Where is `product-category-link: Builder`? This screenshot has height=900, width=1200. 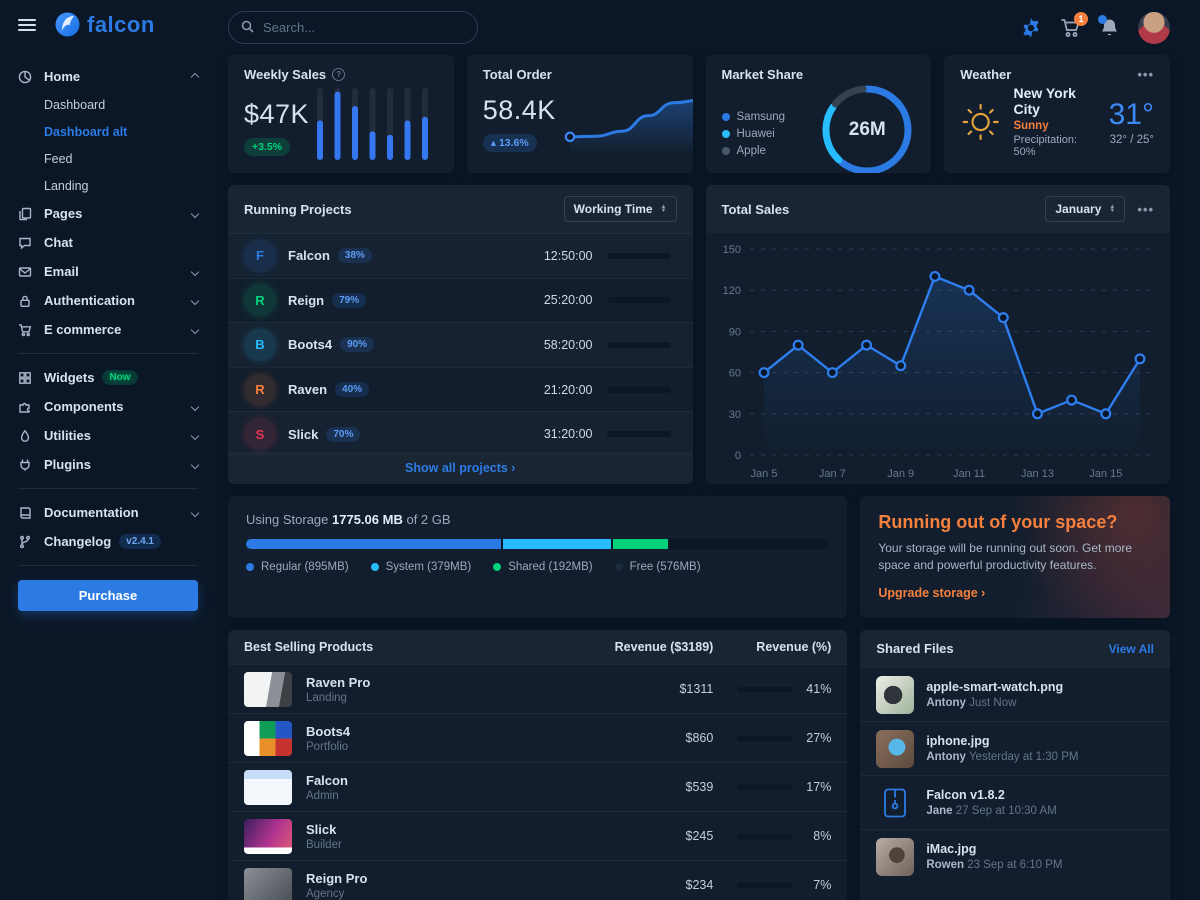 product-category-link: Builder is located at coordinates (324, 844).